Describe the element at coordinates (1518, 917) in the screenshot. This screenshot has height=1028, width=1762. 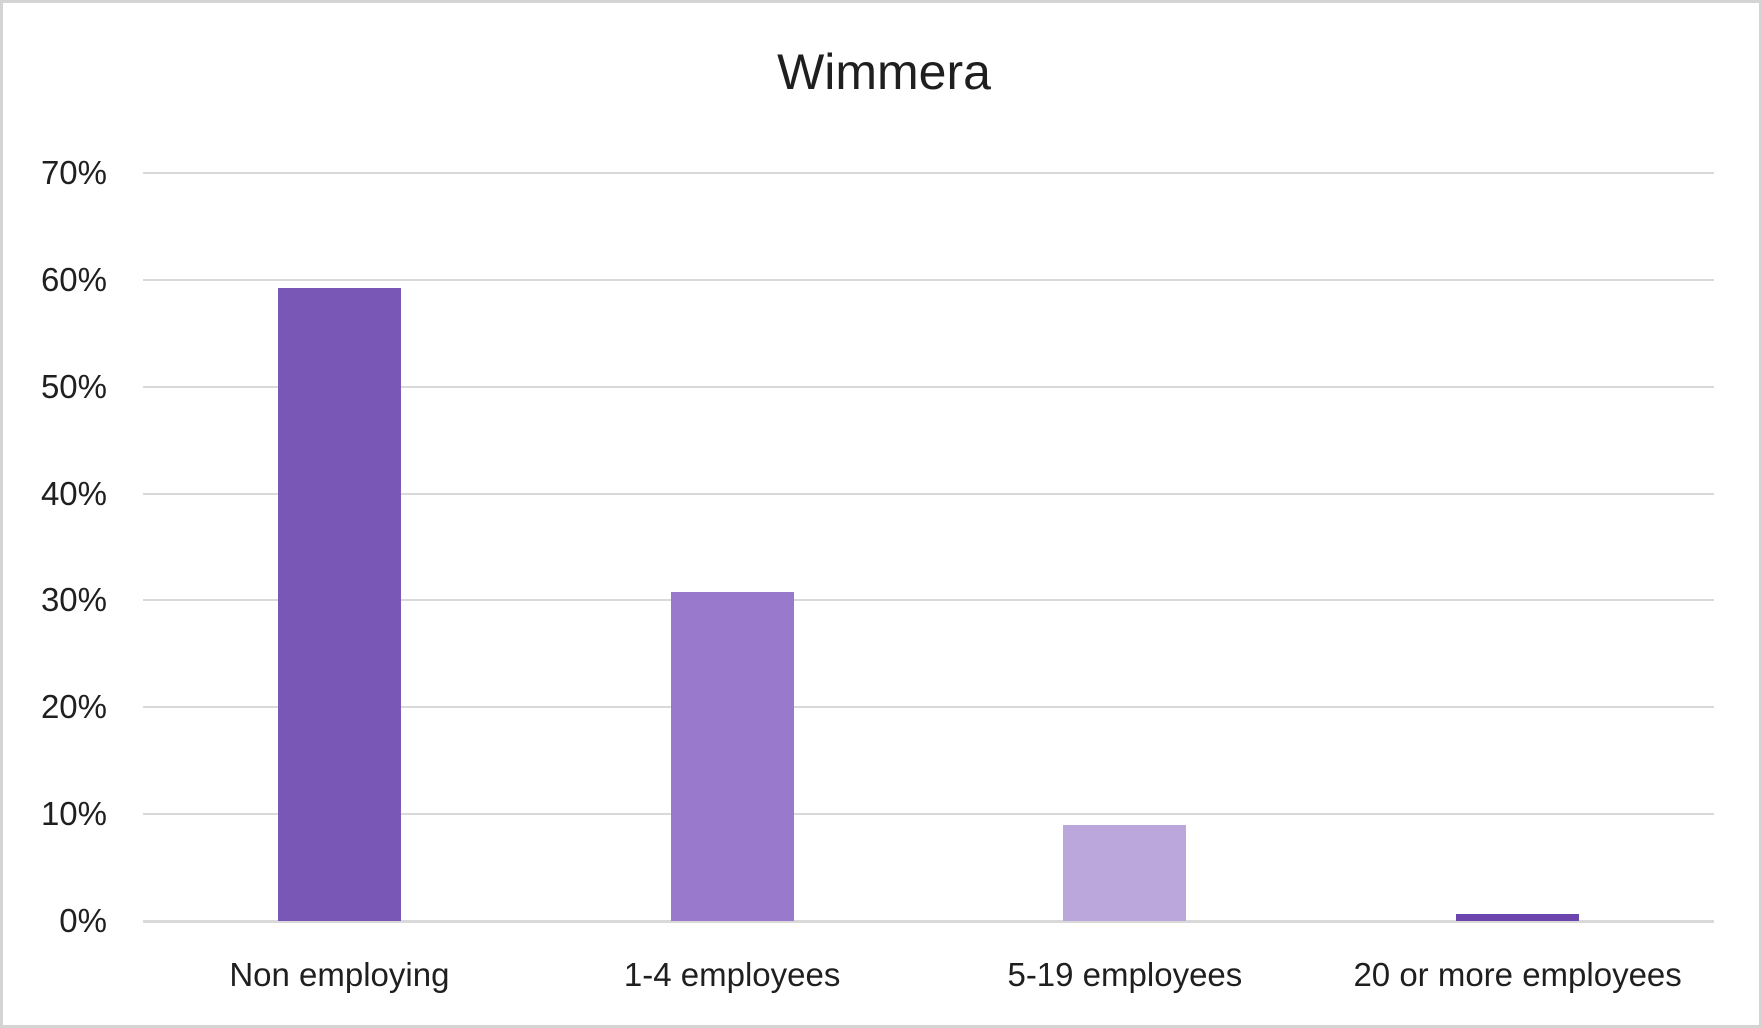
I see `bar-20-or-more-employees` at that location.